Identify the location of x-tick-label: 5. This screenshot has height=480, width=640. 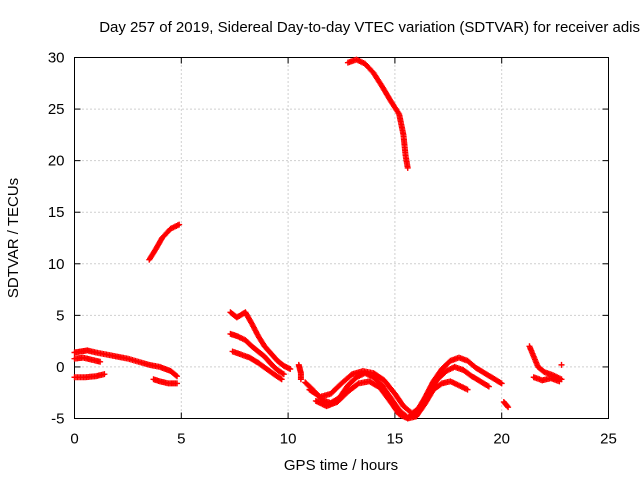
(181, 439).